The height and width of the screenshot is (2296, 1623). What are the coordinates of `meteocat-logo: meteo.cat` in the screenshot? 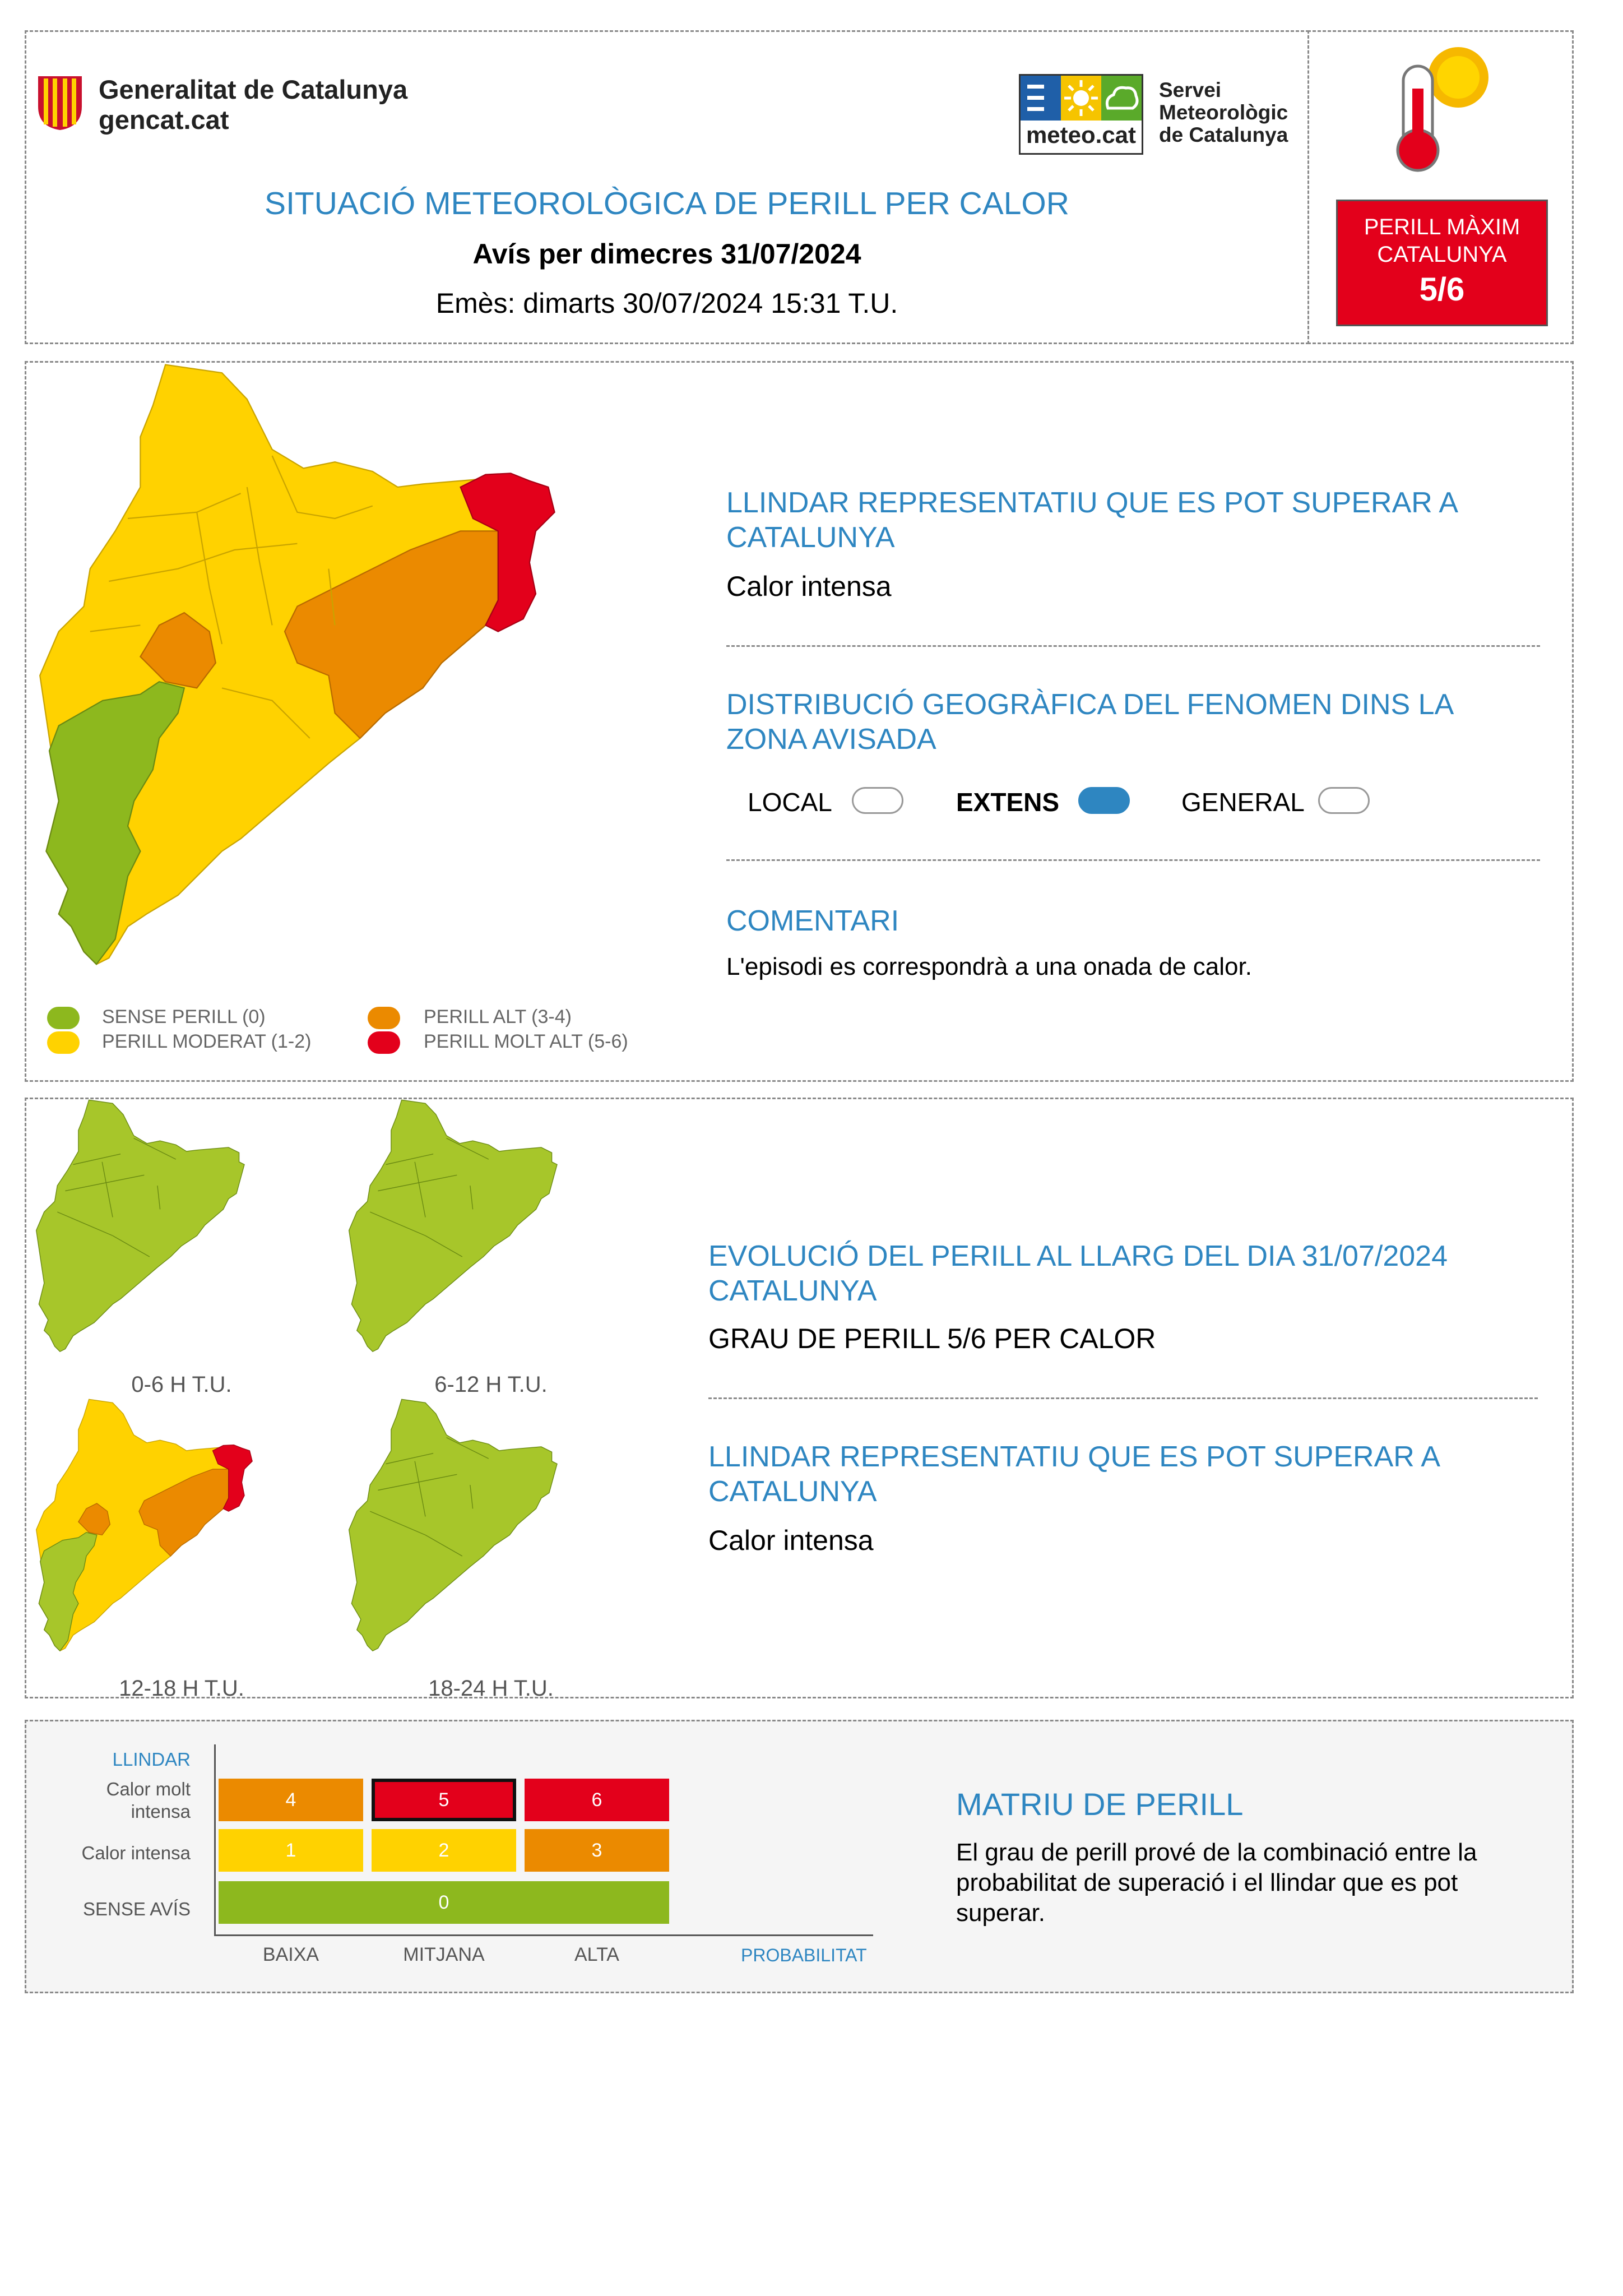 It's located at (1081, 114).